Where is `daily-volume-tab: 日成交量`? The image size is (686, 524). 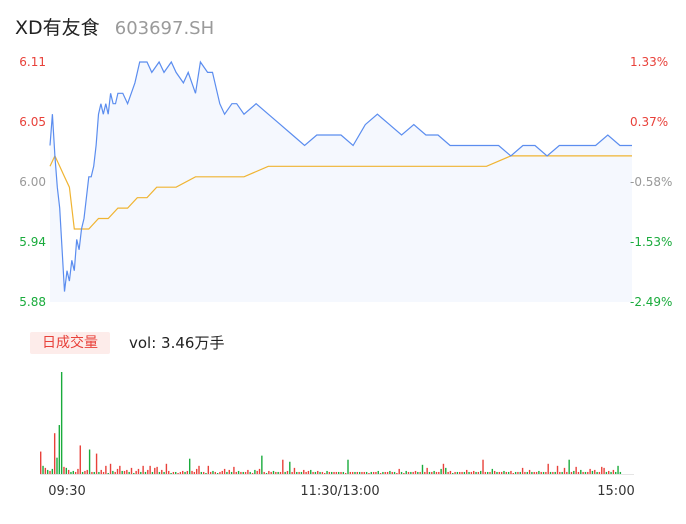 daily-volume-tab: 日成交量 is located at coordinates (70, 343).